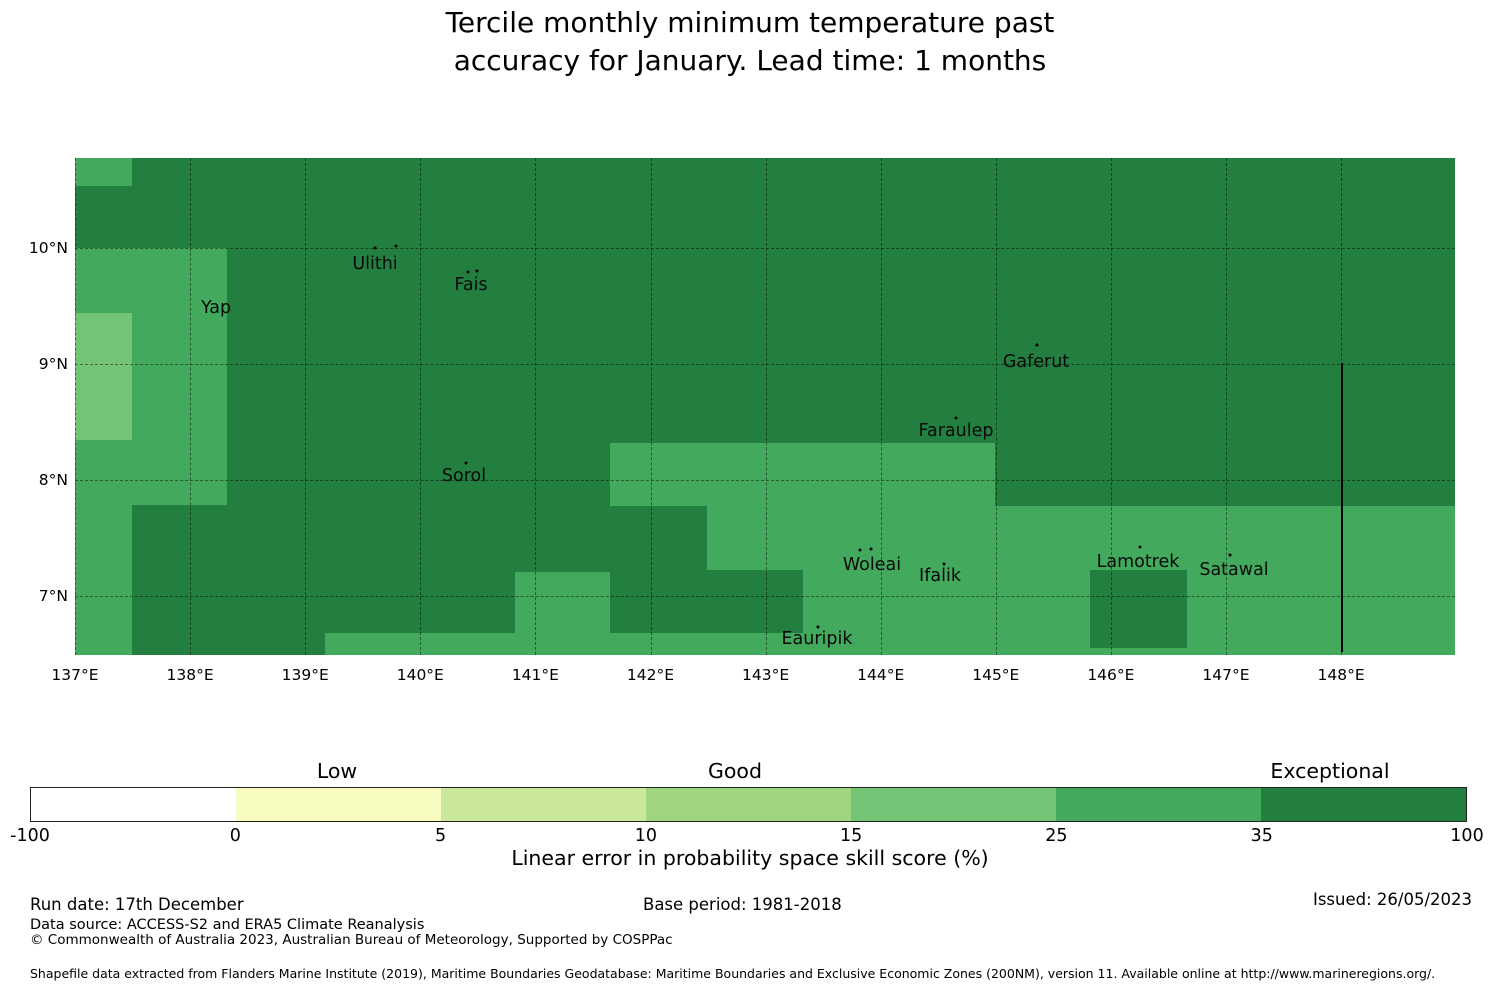 This screenshot has width=1500, height=990. What do you see at coordinates (420, 675) in the screenshot?
I see `lon-tick-140°E: 140°E` at bounding box center [420, 675].